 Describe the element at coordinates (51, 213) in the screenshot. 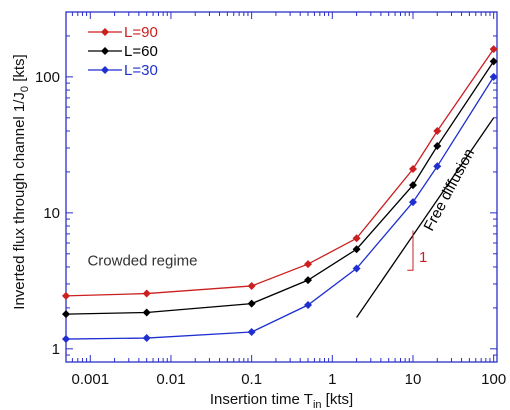

I see `y-tick-label: 10` at that location.